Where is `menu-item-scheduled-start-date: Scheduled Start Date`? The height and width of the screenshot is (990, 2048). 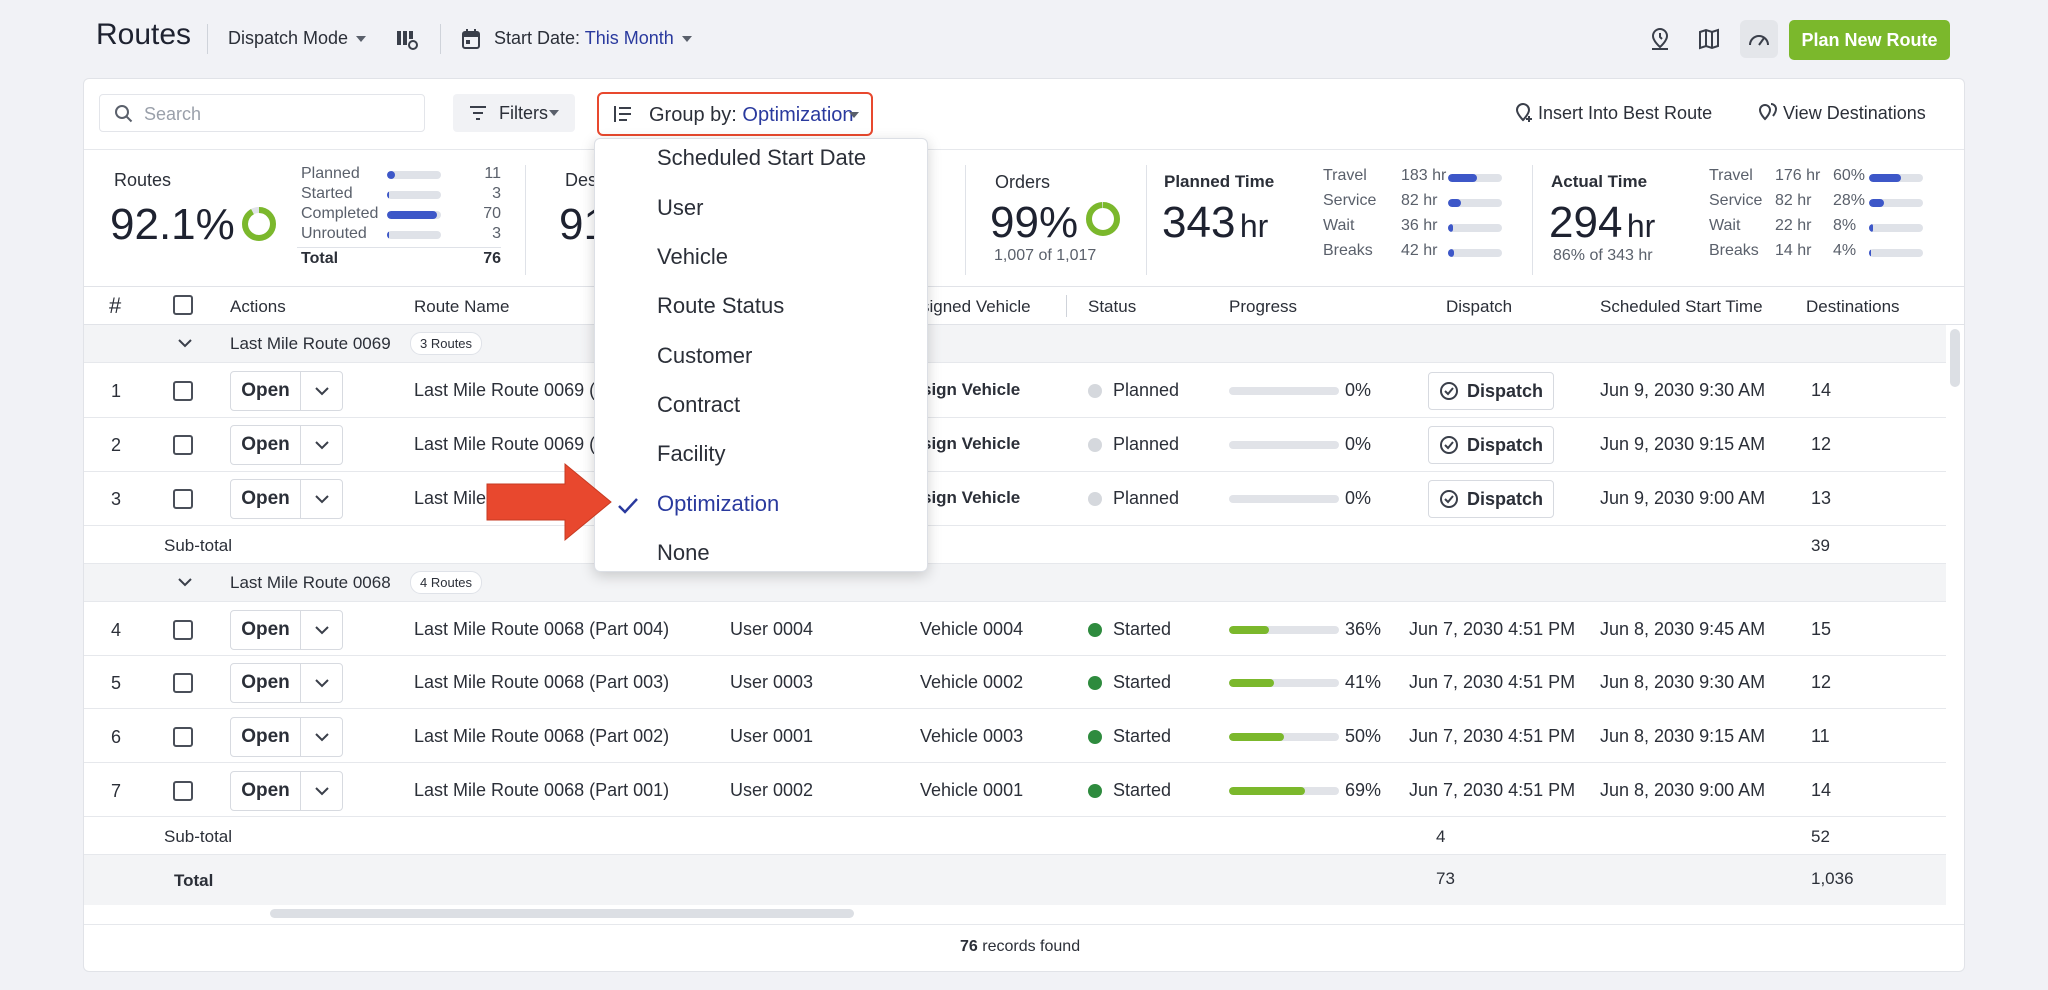 menu-item-scheduled-start-date: Scheduled Start Date is located at coordinates (762, 157).